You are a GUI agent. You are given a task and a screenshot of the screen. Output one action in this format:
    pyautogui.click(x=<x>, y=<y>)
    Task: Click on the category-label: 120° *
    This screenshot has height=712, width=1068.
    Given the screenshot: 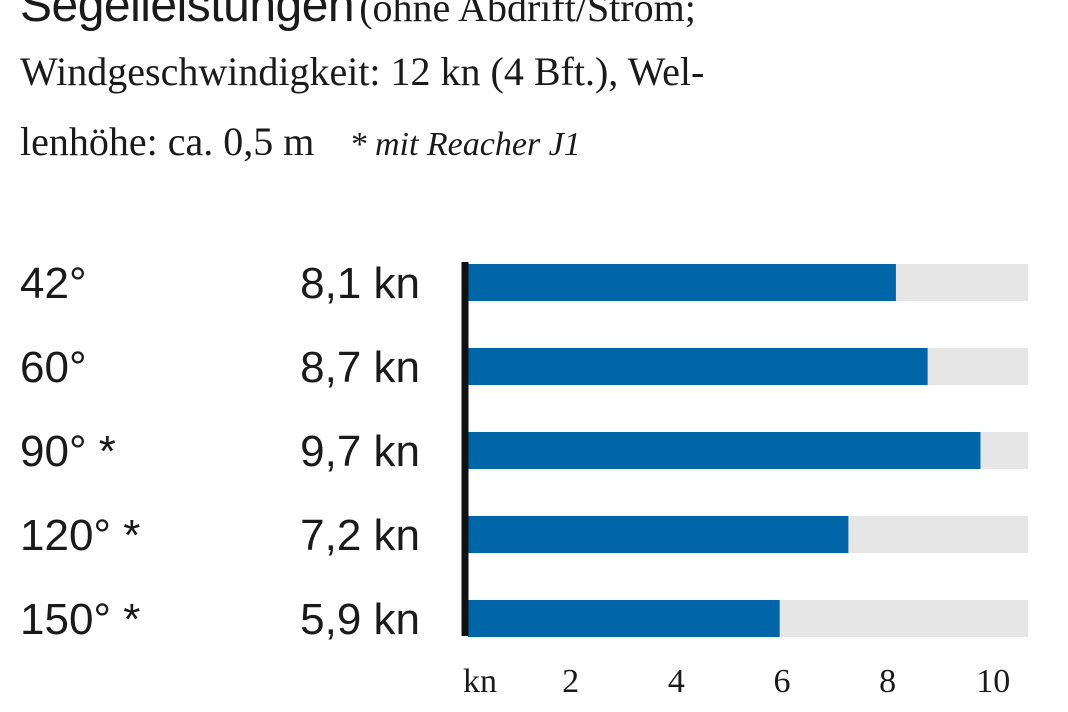 What is the action you would take?
    pyautogui.click(x=80, y=535)
    